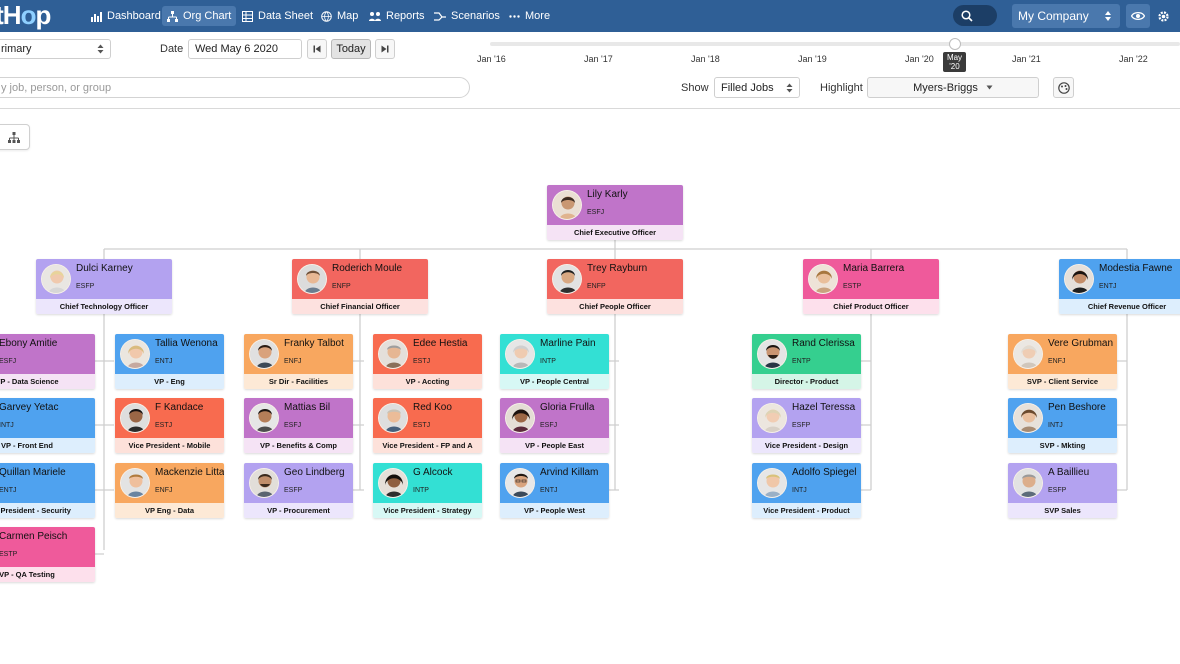  What do you see at coordinates (104, 268) in the screenshot?
I see `person-name: Dulci Karney` at bounding box center [104, 268].